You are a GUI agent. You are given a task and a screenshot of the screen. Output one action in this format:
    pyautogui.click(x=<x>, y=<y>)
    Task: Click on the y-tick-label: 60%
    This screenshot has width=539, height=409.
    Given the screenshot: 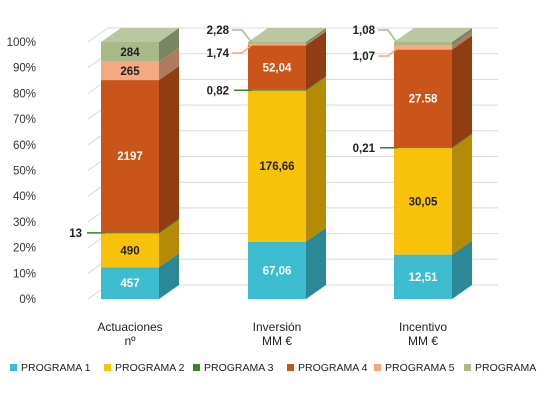 What is the action you would take?
    pyautogui.click(x=24, y=146)
    